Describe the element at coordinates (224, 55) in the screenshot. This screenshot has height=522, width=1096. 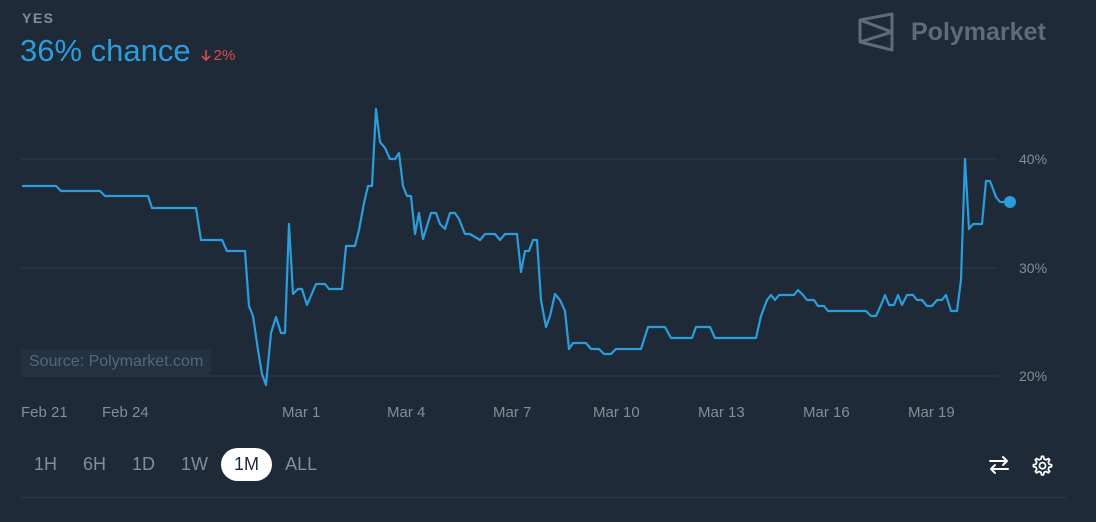
I see `change-value: 2%` at that location.